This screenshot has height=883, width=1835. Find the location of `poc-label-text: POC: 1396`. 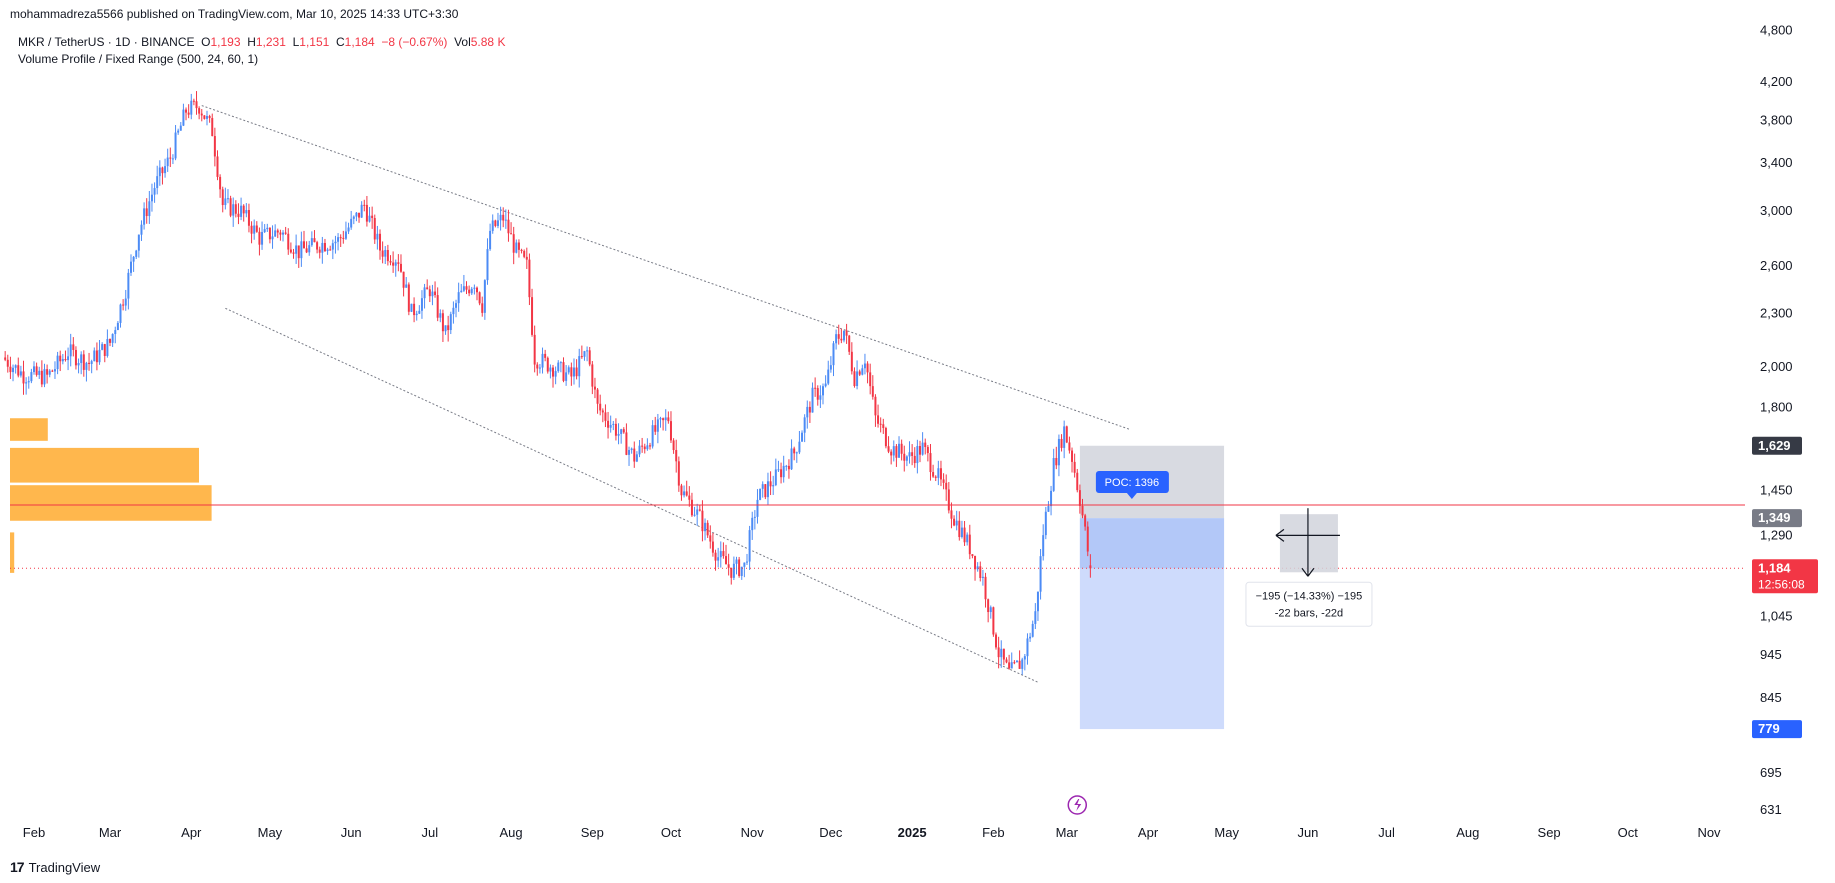

poc-label-text: POC: 1396 is located at coordinates (1132, 483).